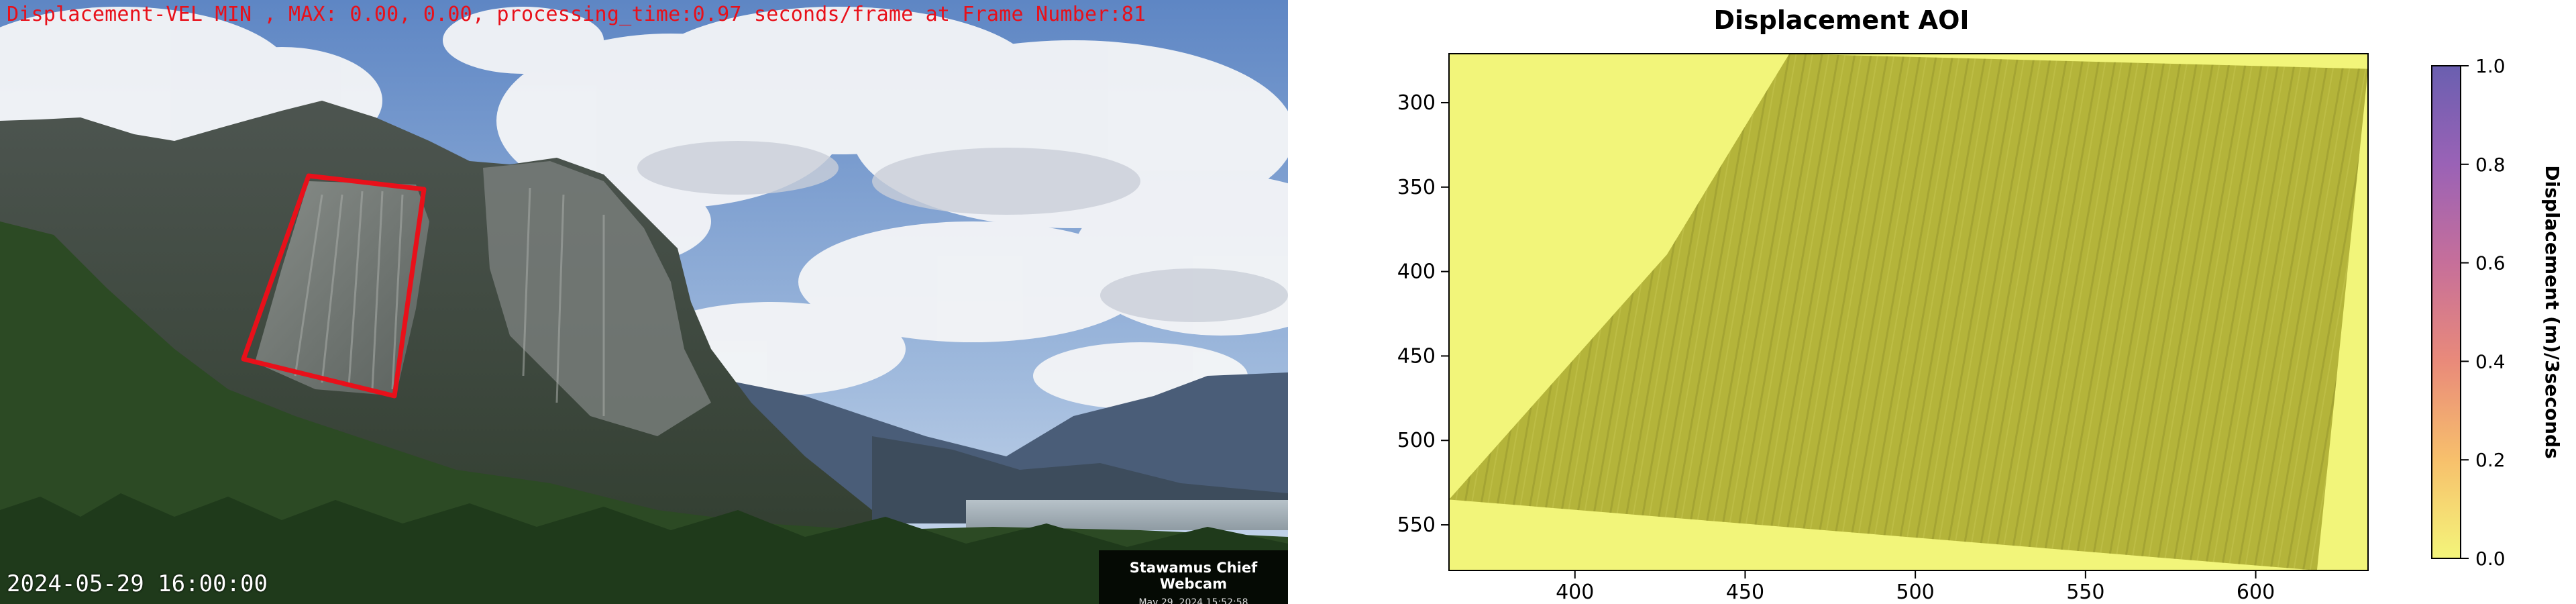 The image size is (2576, 604). What do you see at coordinates (1416, 356) in the screenshot?
I see `y-tick-label: 450` at bounding box center [1416, 356].